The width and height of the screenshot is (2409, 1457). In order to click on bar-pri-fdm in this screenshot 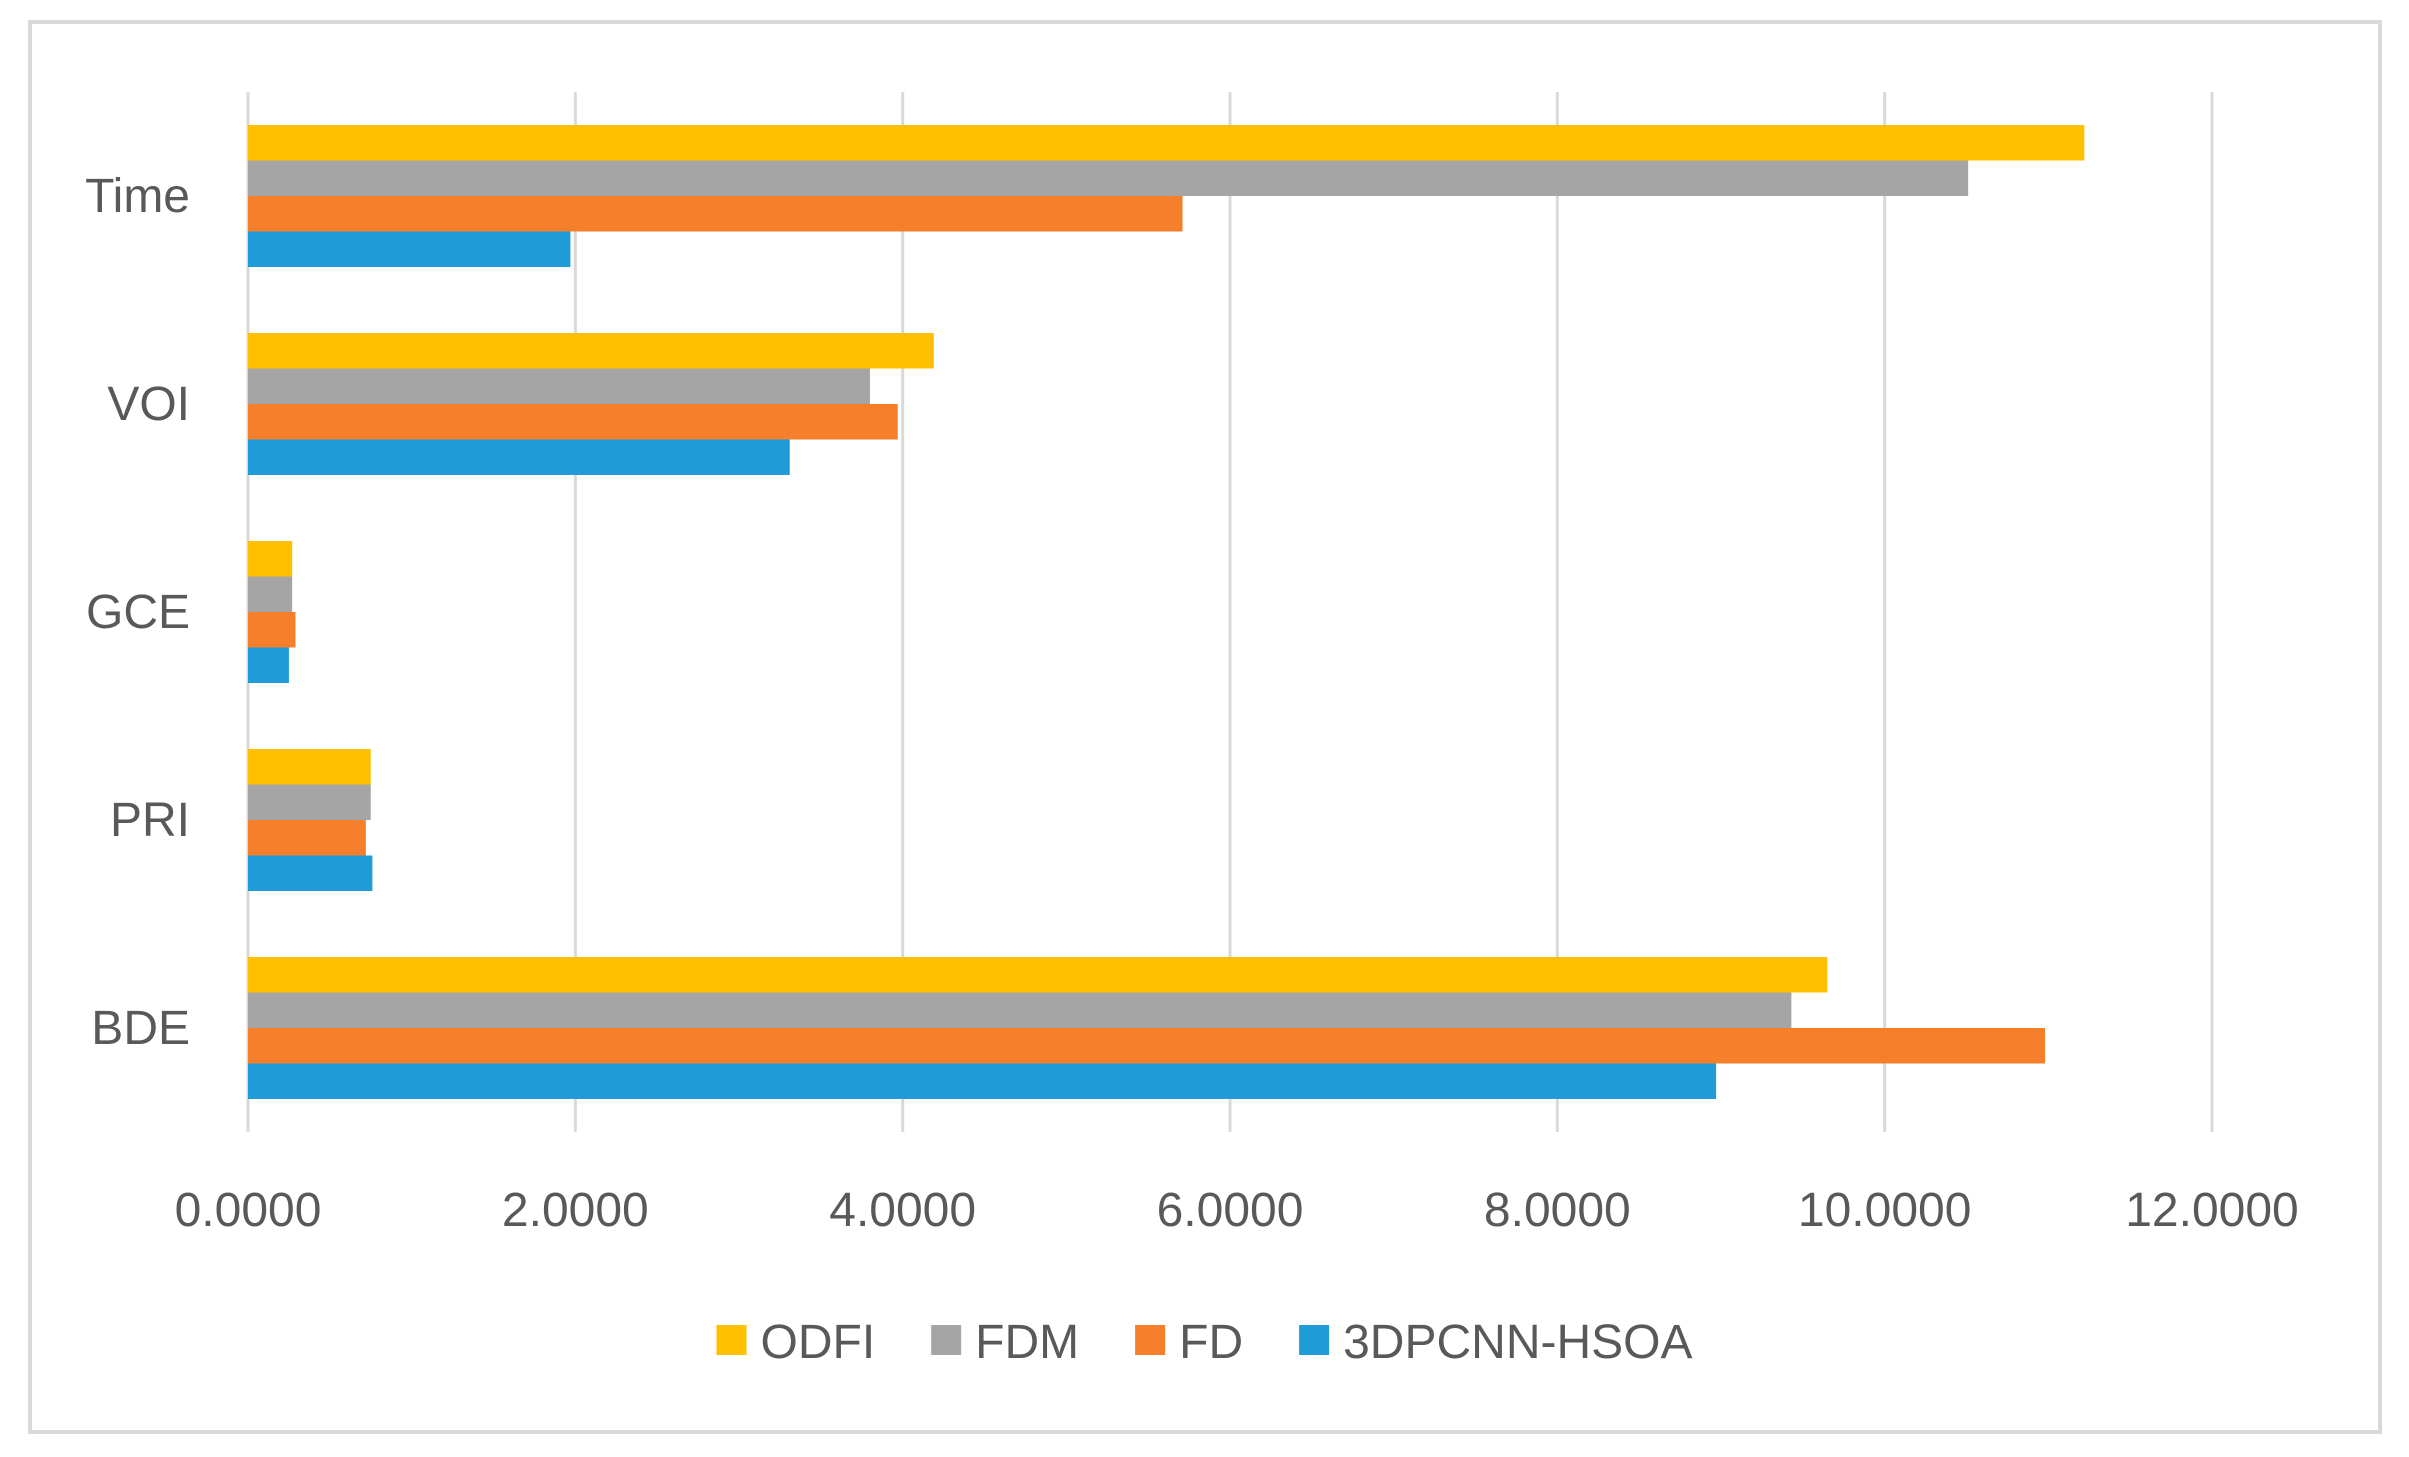, I will do `click(309, 802)`.